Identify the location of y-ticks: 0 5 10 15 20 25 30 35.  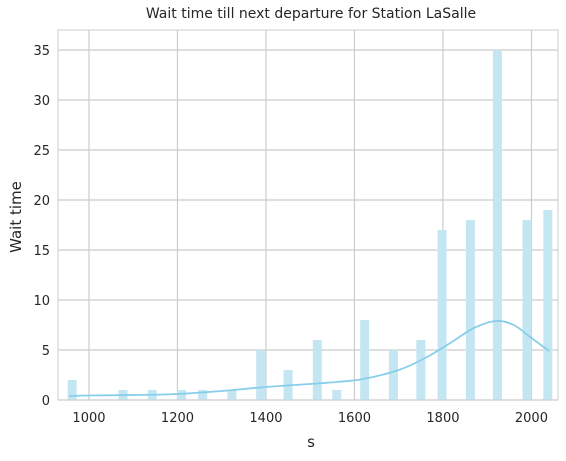
(41, 226).